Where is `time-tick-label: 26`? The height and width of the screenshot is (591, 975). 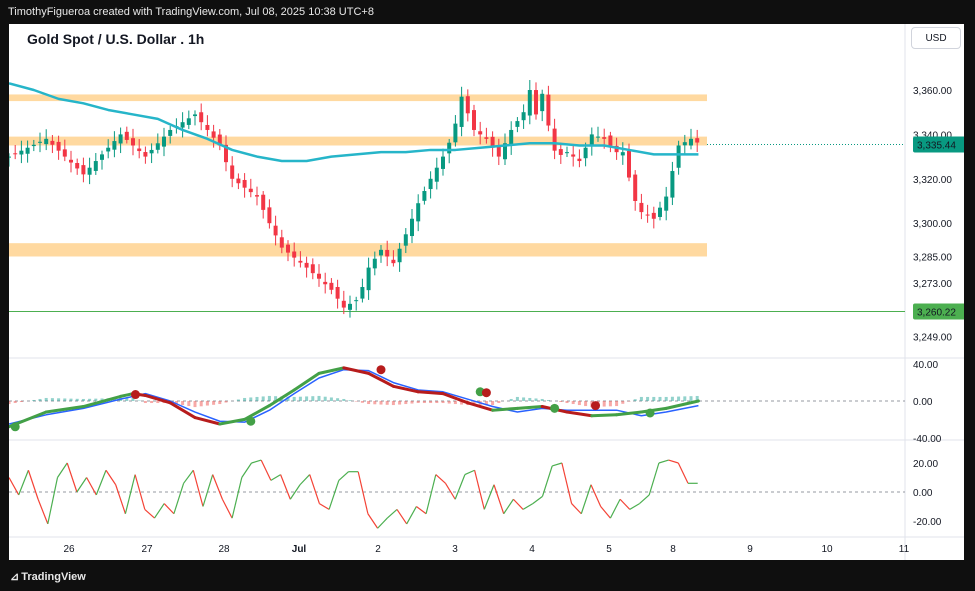 time-tick-label: 26 is located at coordinates (69, 549).